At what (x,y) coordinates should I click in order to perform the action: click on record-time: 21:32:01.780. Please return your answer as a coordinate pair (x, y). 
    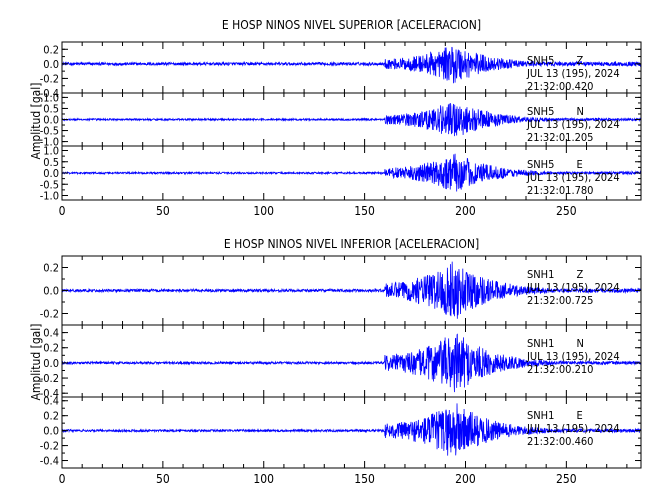
    Looking at the image, I should click on (560, 190).